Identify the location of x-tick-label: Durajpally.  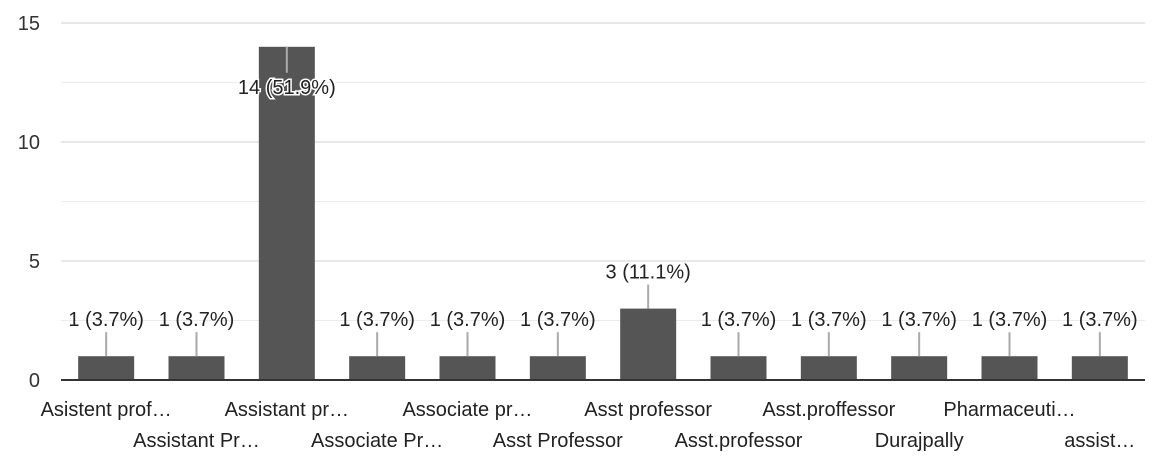
(919, 441).